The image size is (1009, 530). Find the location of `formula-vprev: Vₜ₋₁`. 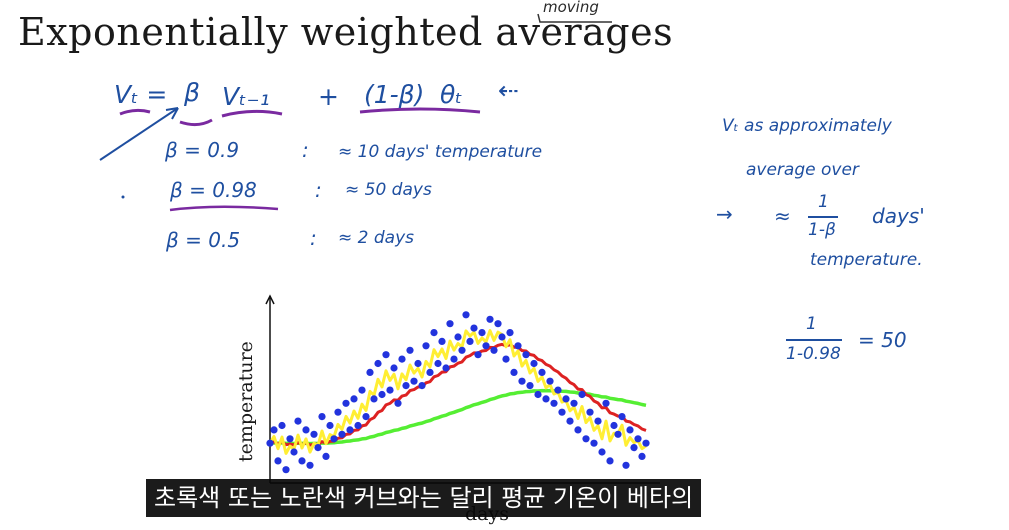

formula-vprev: Vₜ₋₁ is located at coordinates (246, 96).